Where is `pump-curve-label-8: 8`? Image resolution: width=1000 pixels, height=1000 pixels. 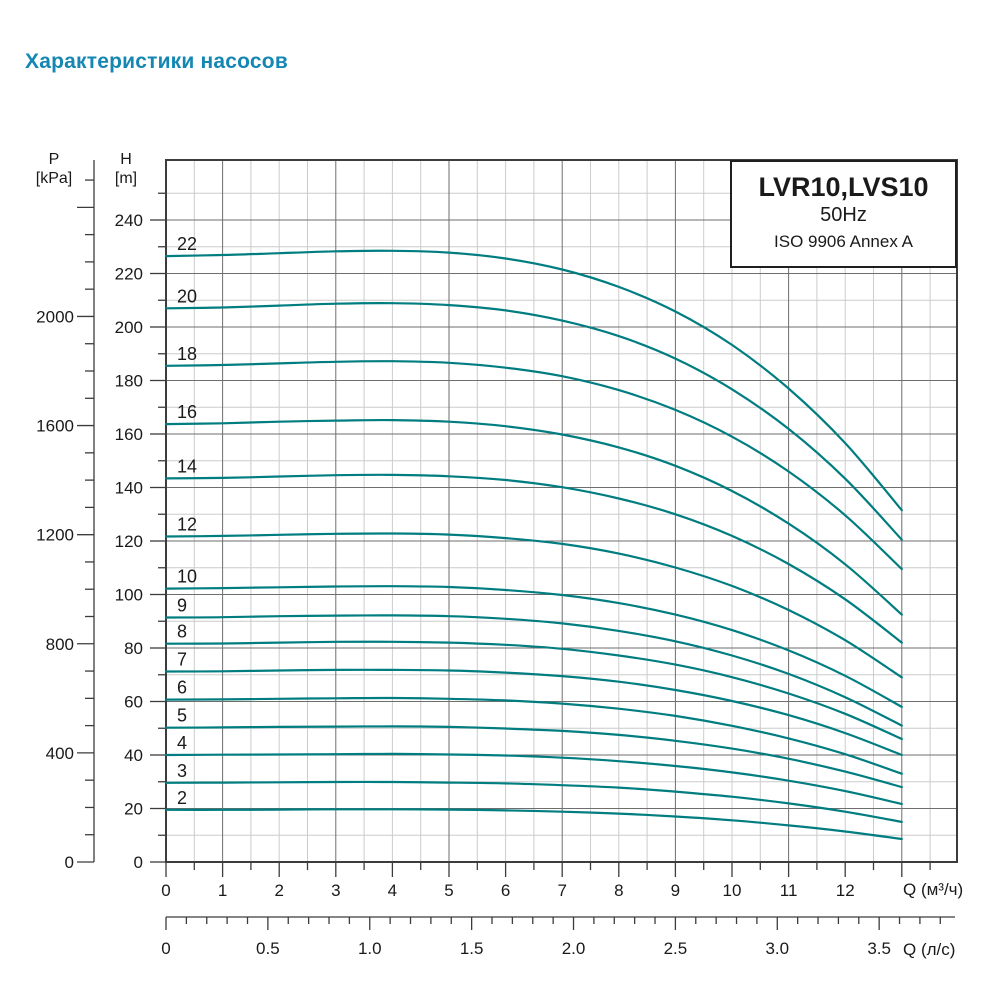 pump-curve-label-8: 8 is located at coordinates (182, 632).